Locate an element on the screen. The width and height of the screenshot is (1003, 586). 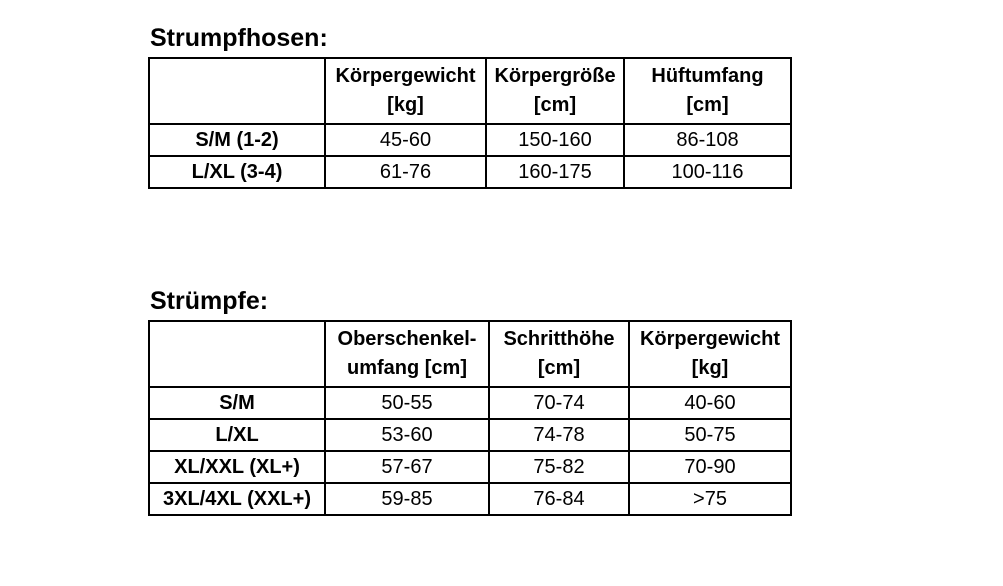
table-cell: 74-78 is located at coordinates (559, 435).